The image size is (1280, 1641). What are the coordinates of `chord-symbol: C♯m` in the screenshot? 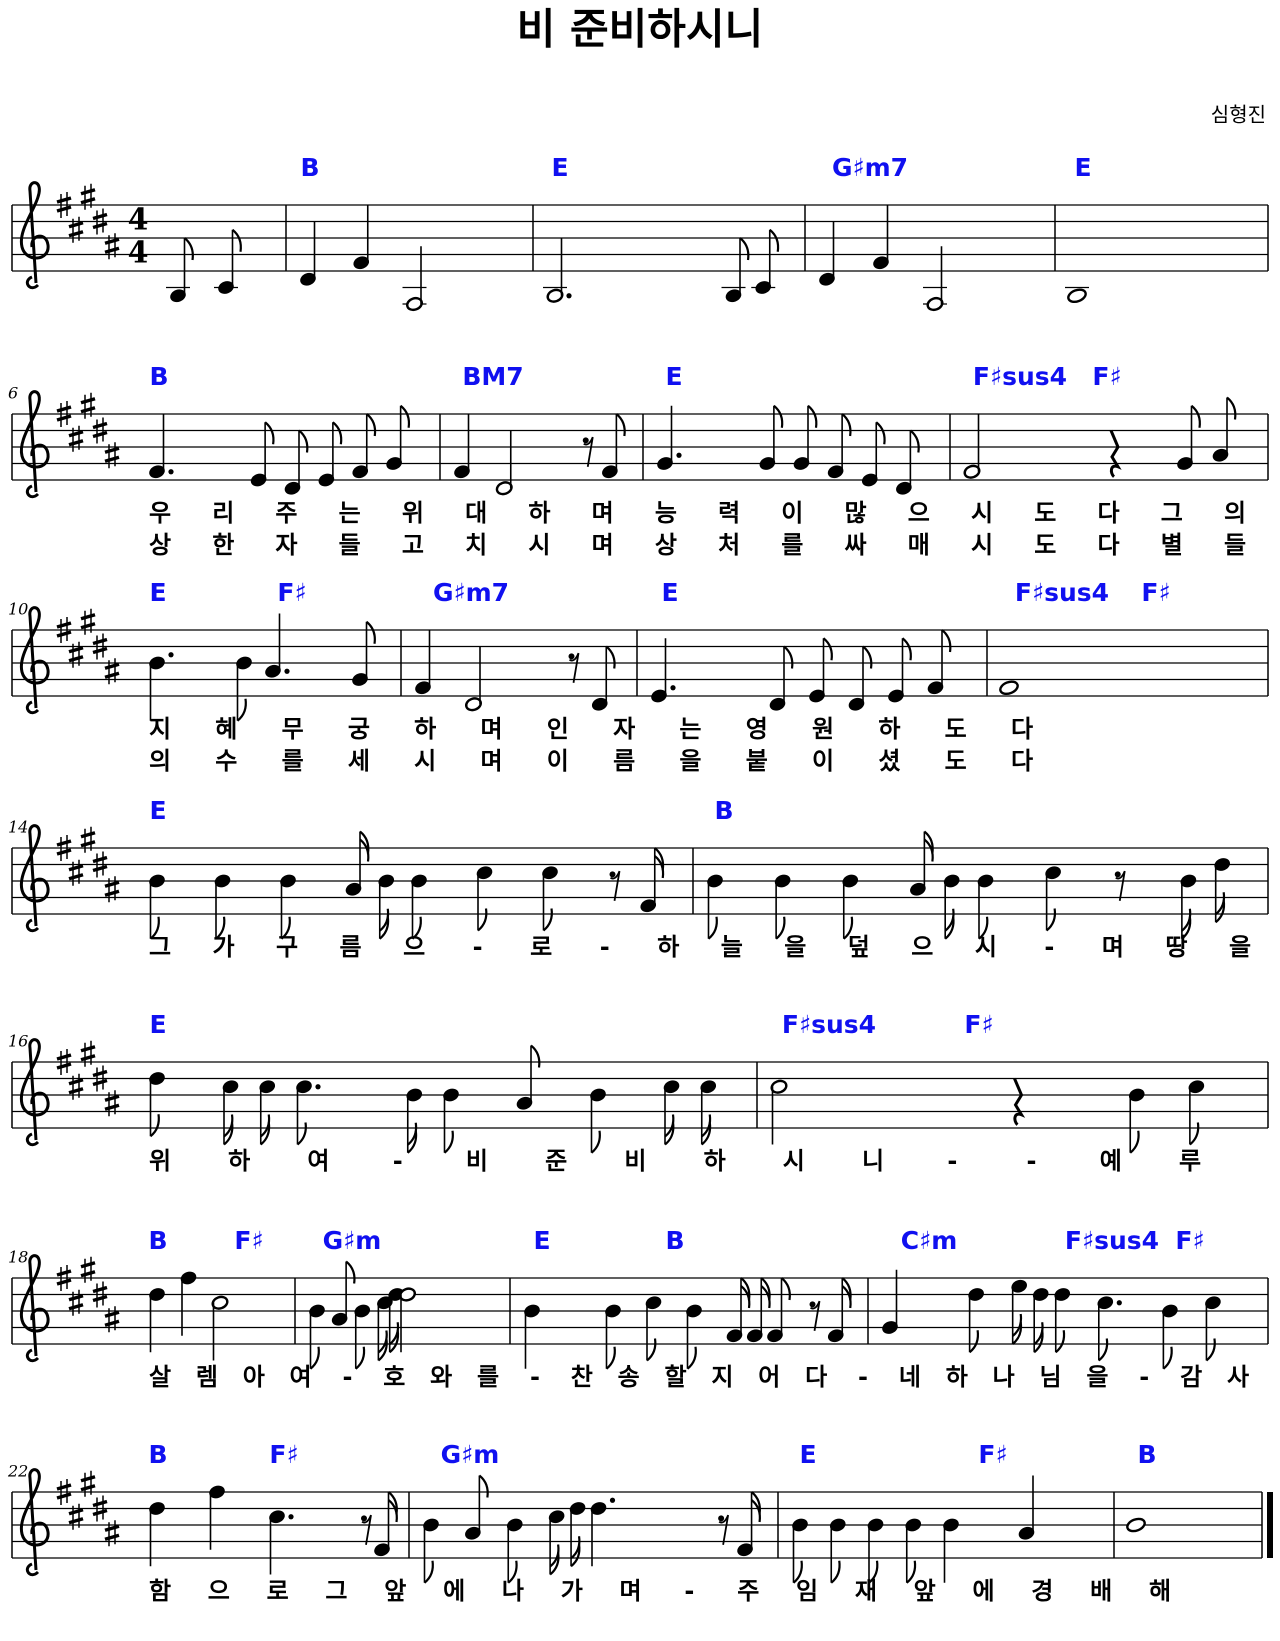 It's located at (929, 1240).